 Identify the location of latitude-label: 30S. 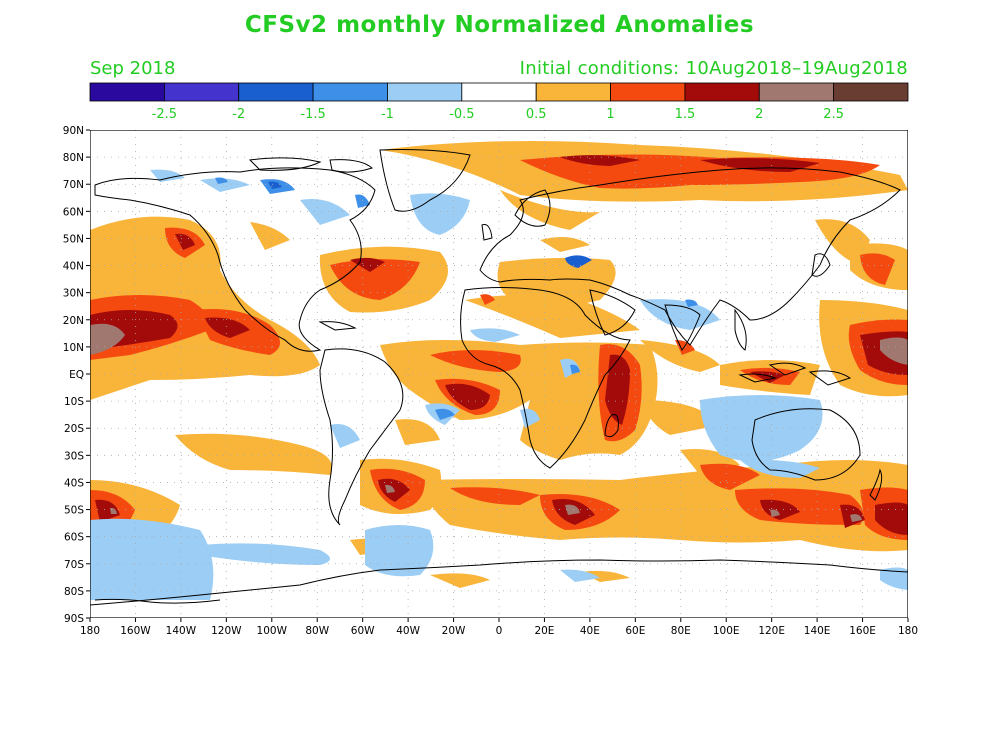
(74, 456).